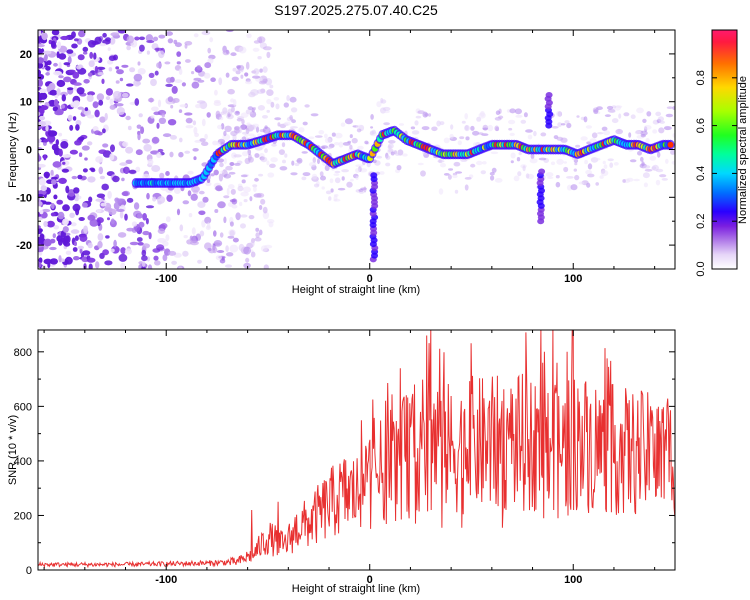 The image size is (750, 600). What do you see at coordinates (29, 571) in the screenshot?
I see `y-tick-label: 0` at bounding box center [29, 571].